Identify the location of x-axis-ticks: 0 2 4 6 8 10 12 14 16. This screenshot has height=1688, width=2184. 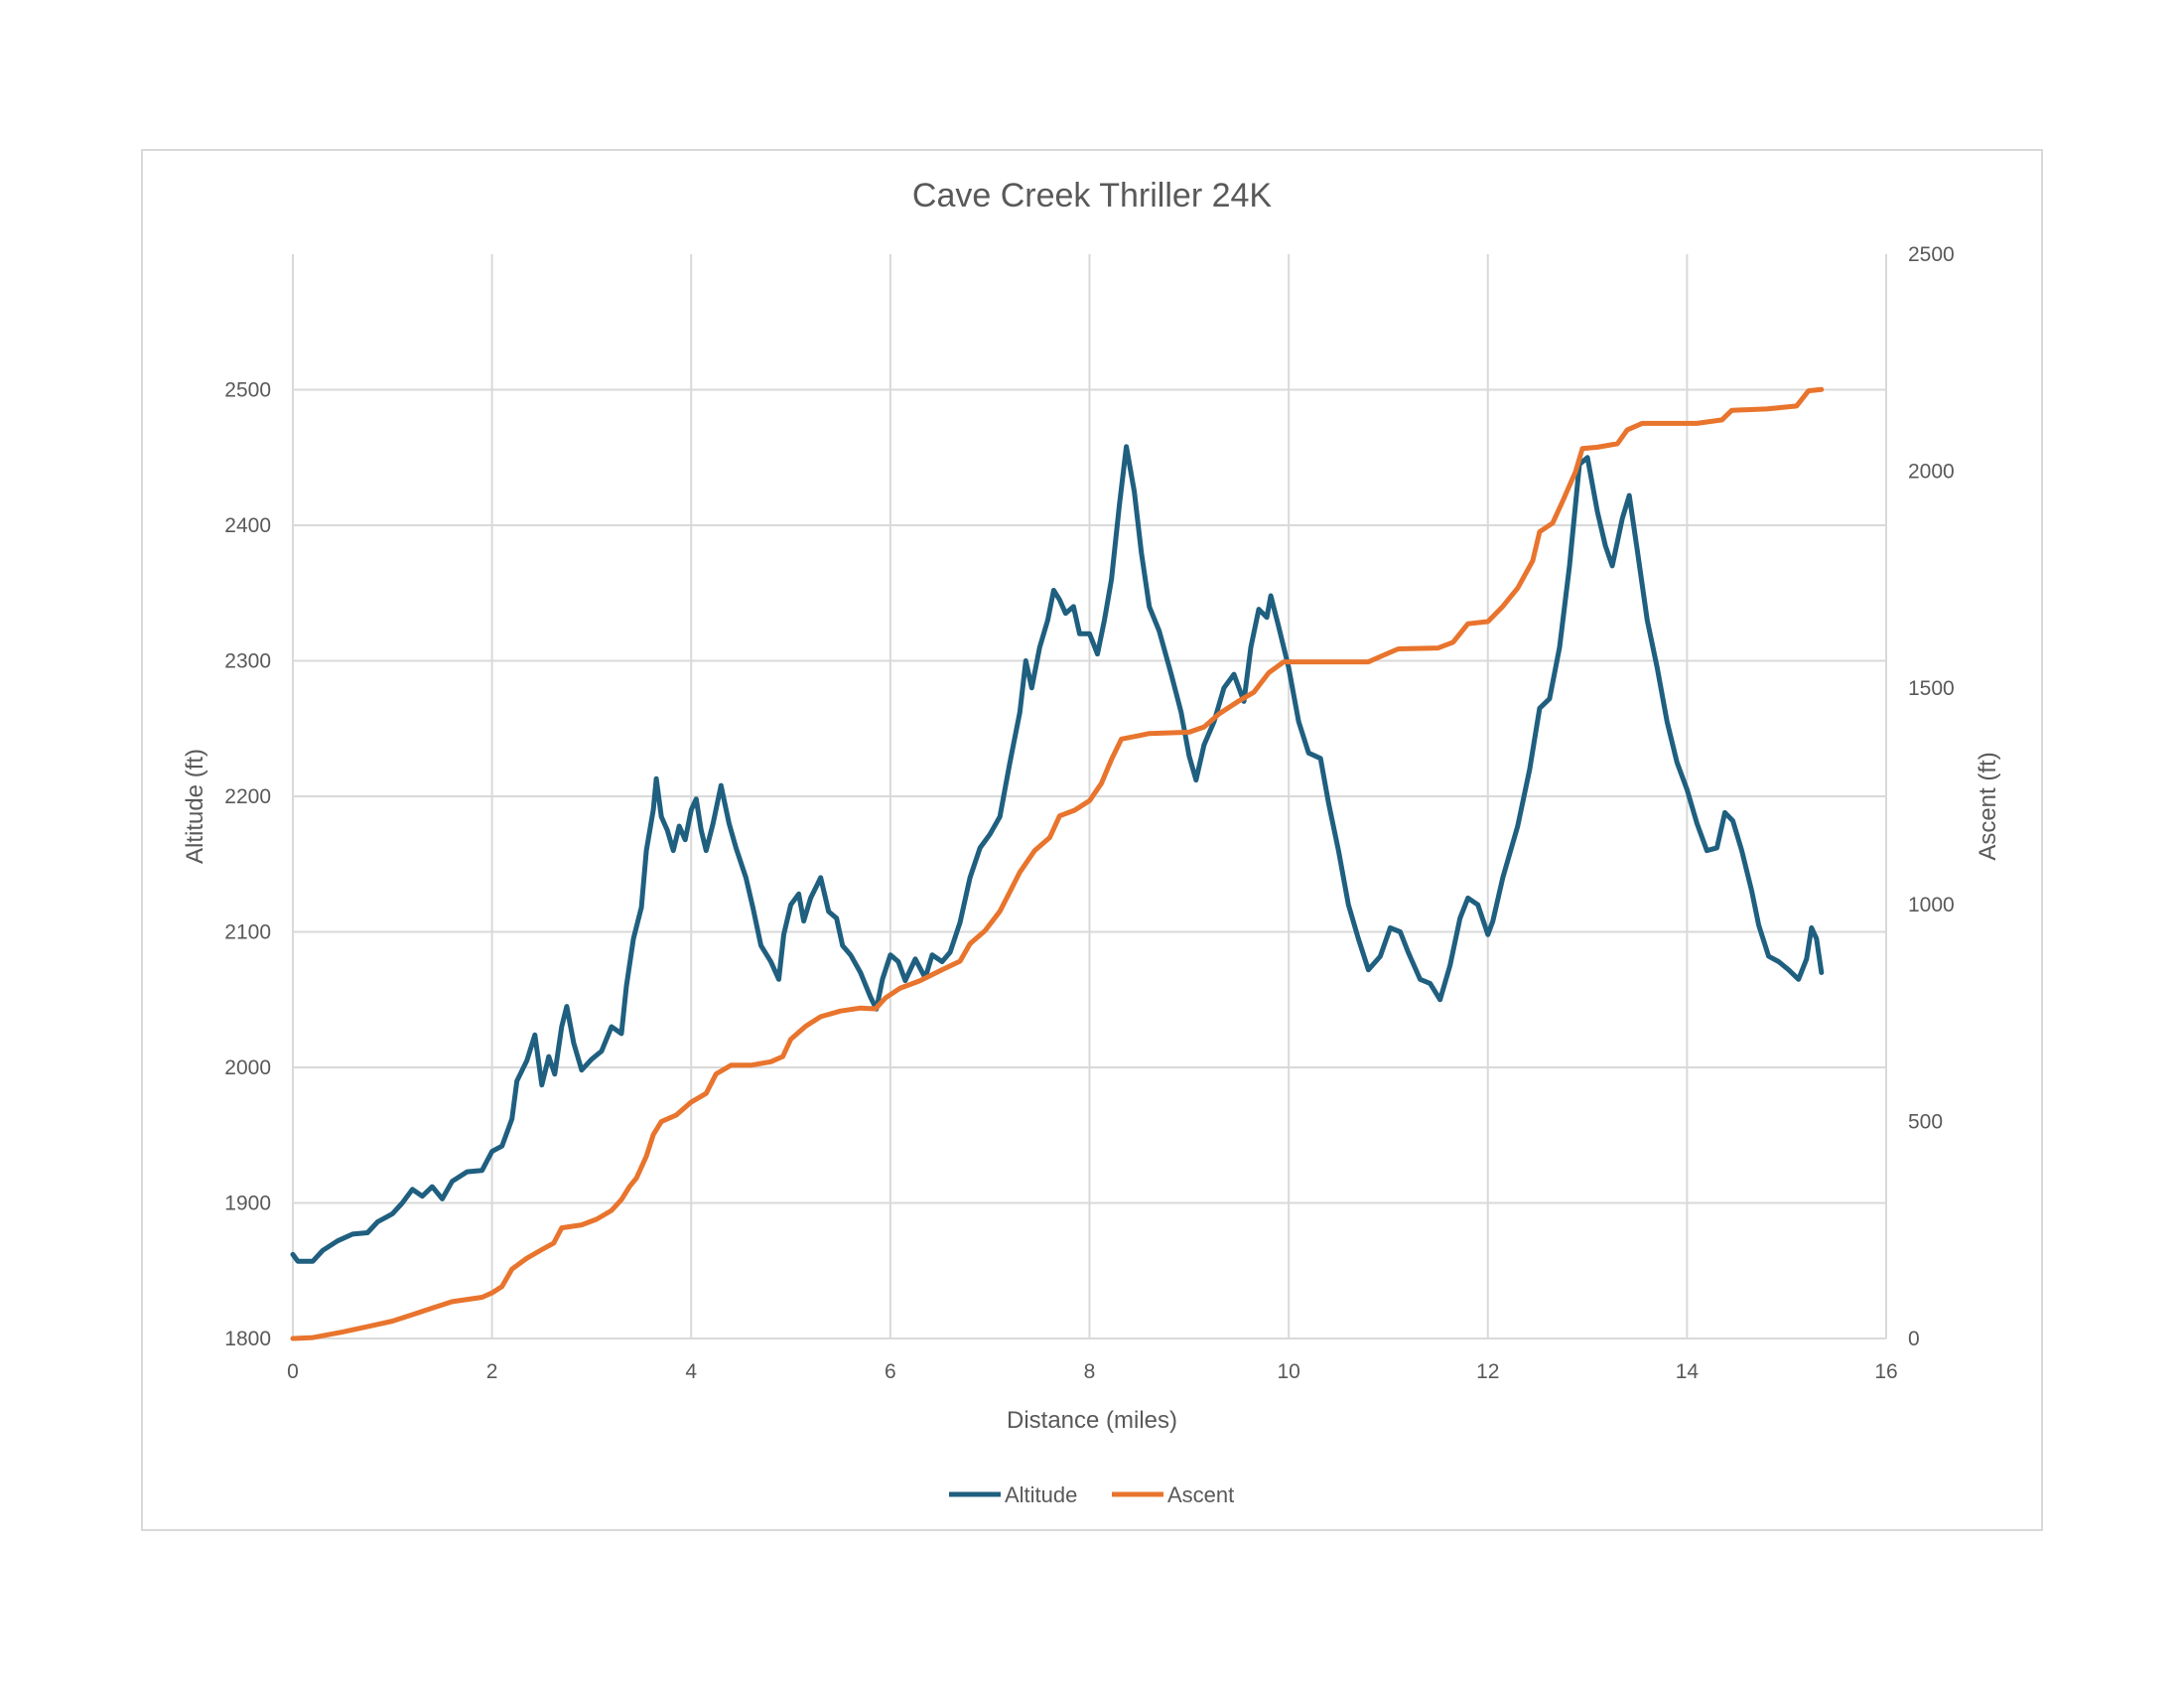
(1092, 1371).